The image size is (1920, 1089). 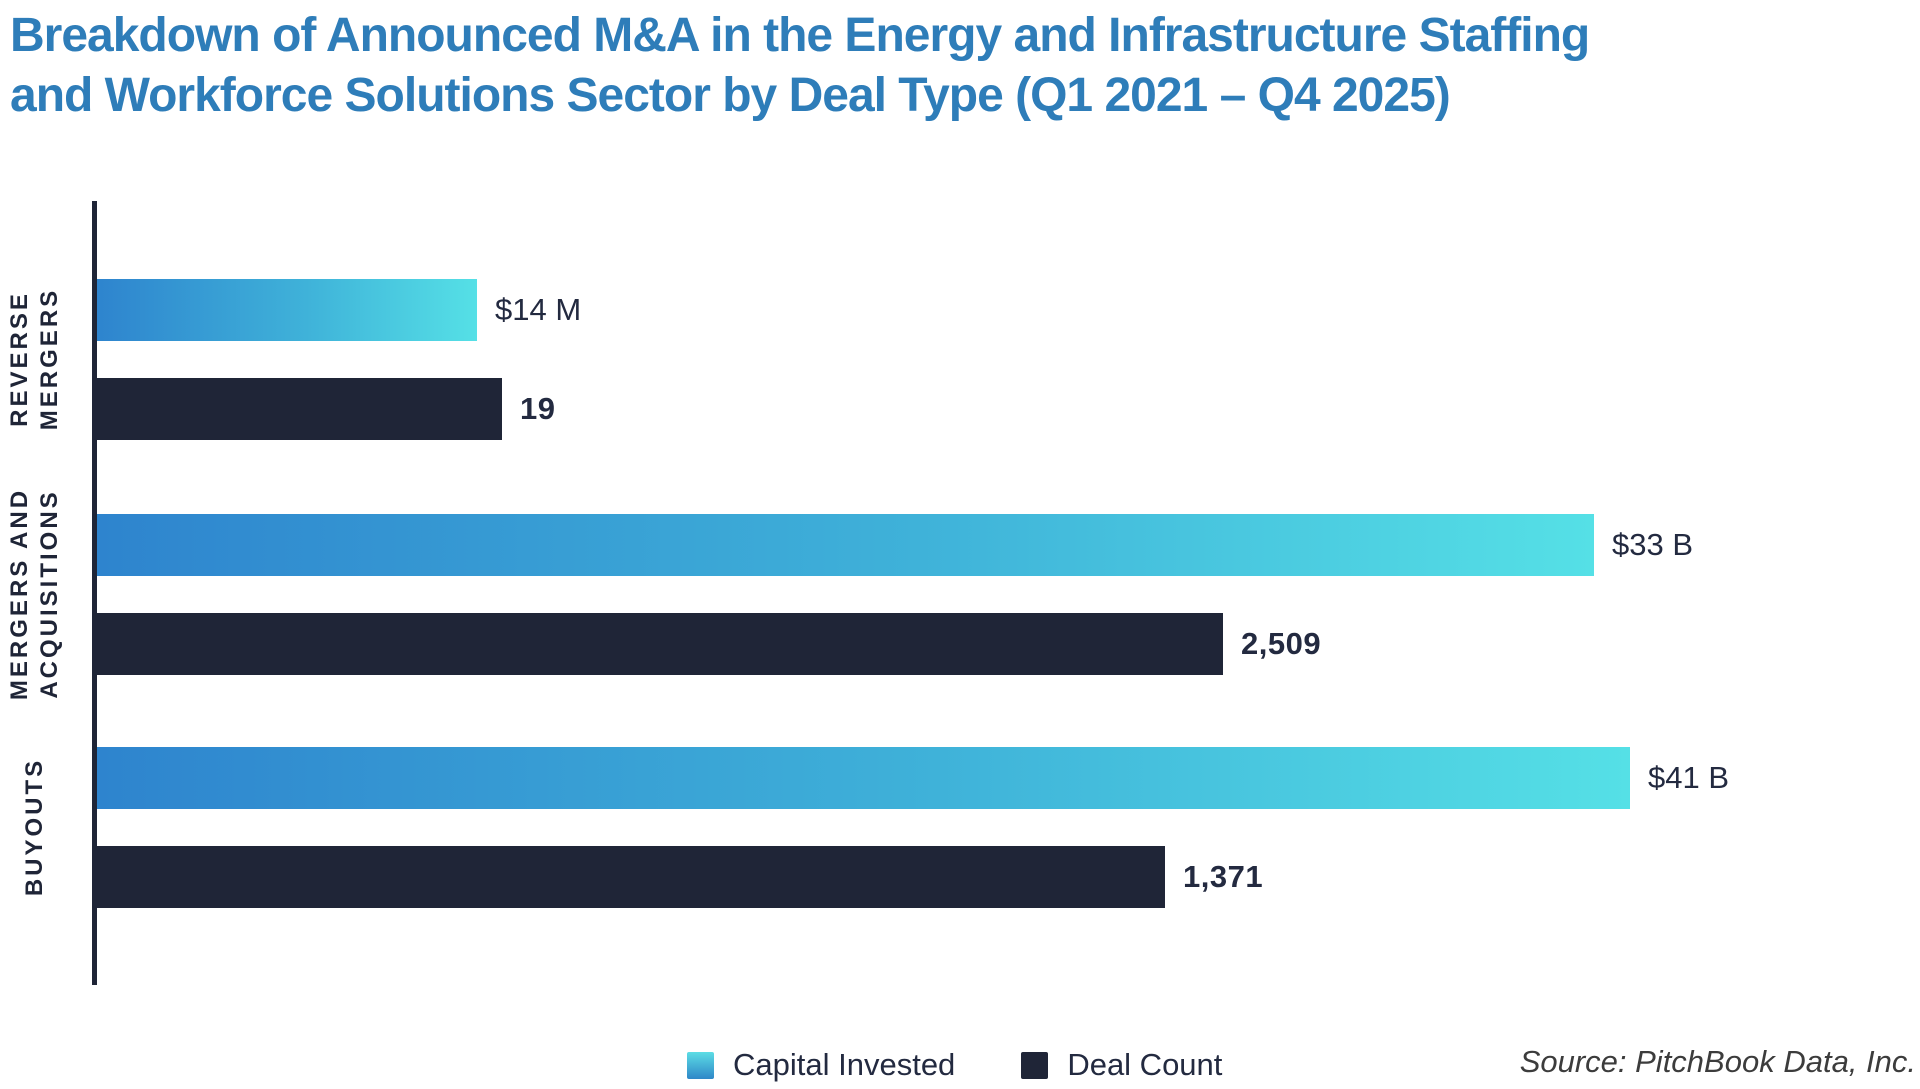 I want to click on source-credit: Source: PitchBook Data, Inc., so click(x=1717, y=1061).